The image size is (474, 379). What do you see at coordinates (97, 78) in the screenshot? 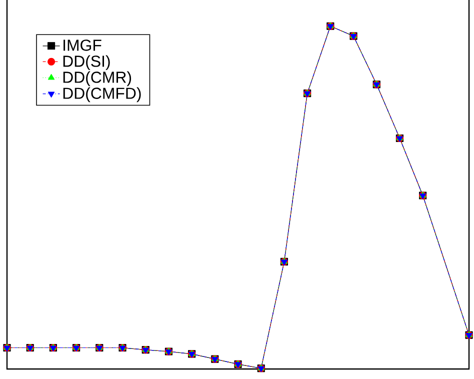
I see `legend-label: DD(CMR)` at bounding box center [97, 78].